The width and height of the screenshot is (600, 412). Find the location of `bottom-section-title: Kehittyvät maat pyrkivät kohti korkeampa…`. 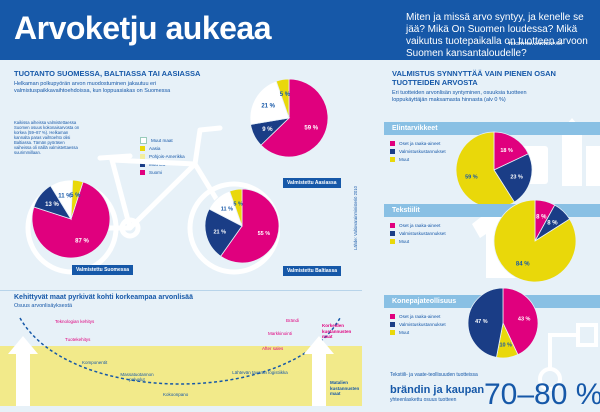

bottom-section-title: Kehittyvät maat pyrkivät kohti korkeampa… is located at coordinates (103, 297).